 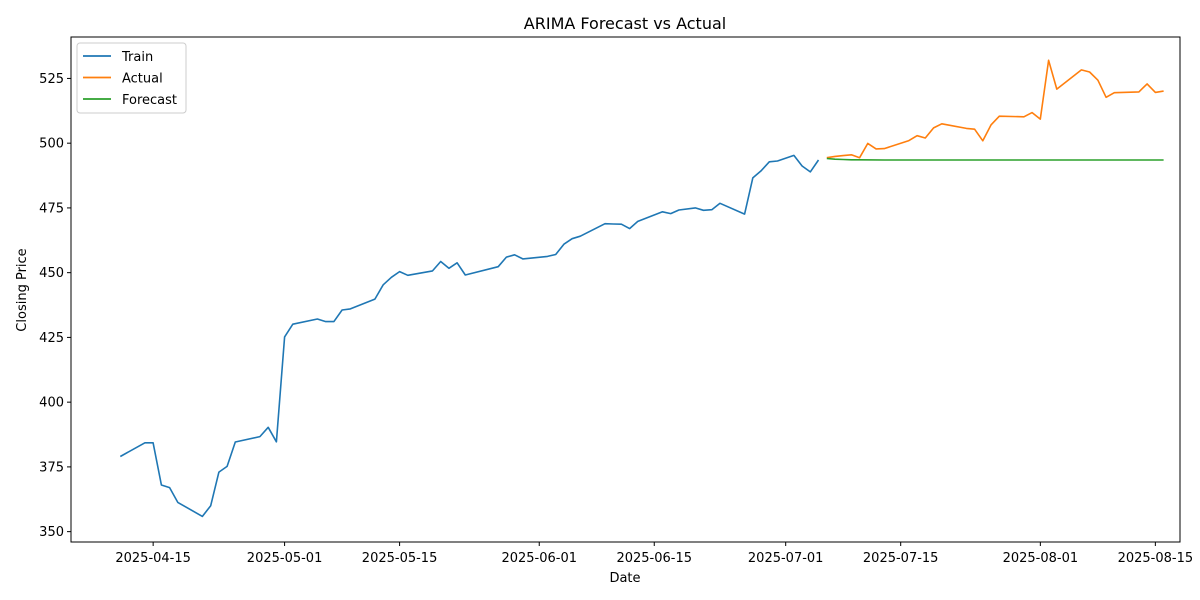 What do you see at coordinates (51, 532) in the screenshot?
I see `y-tick-label: 350` at bounding box center [51, 532].